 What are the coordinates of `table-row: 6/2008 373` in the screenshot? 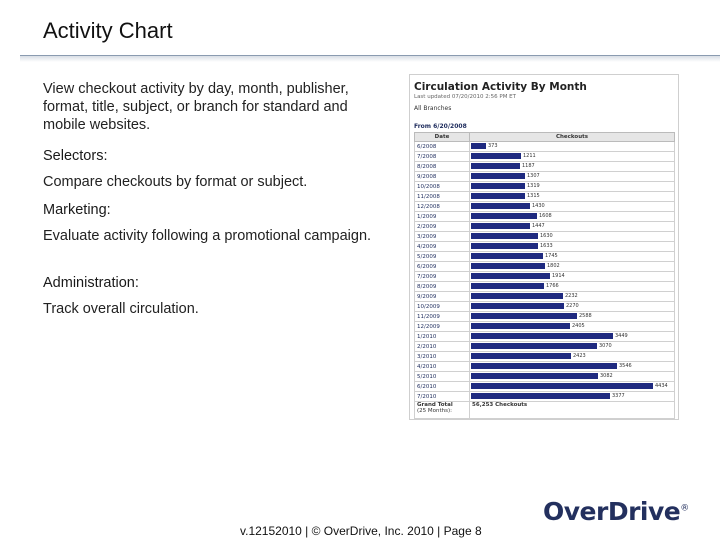 It's located at (544, 146).